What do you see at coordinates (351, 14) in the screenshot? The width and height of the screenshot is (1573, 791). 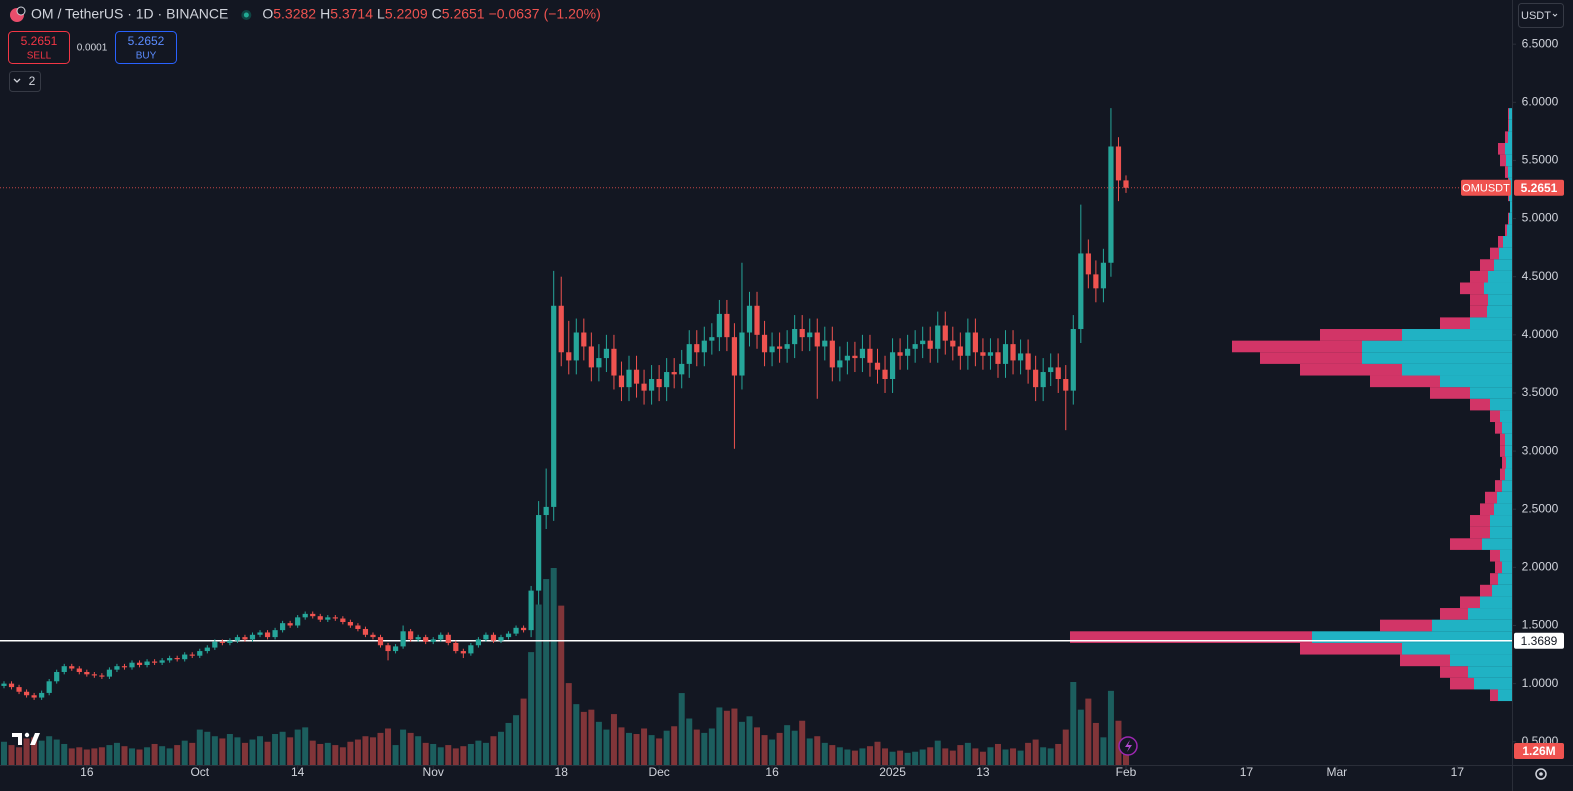 I see `header-text: 5.3714` at bounding box center [351, 14].